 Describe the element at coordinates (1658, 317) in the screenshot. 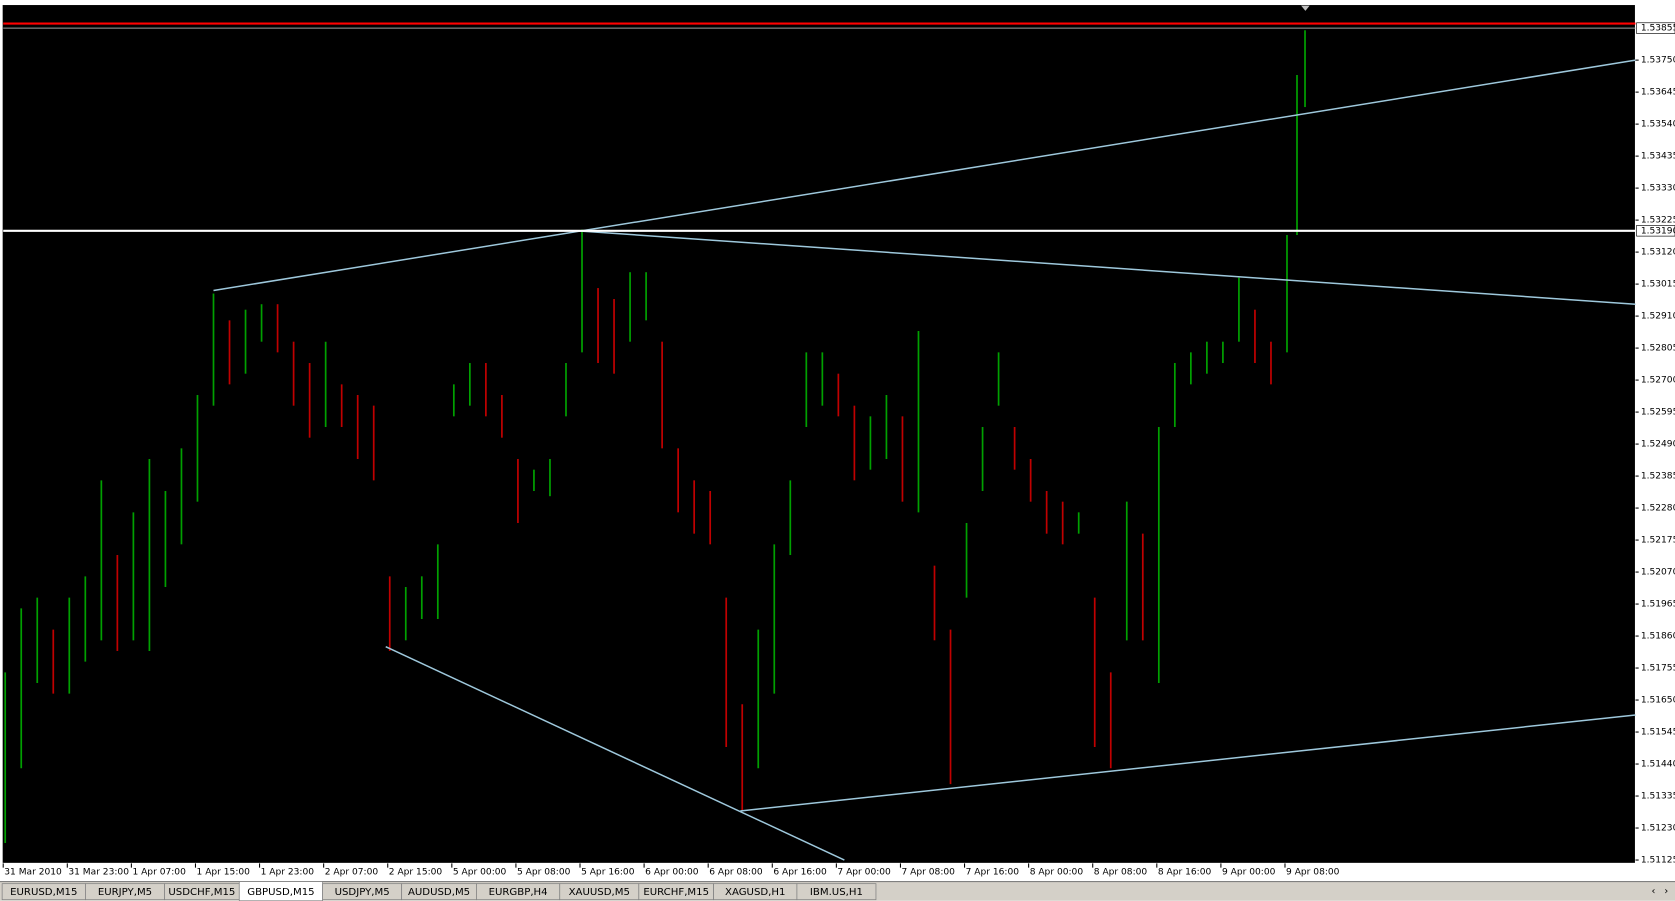

I see `y-tick-label: 1.52910` at that location.